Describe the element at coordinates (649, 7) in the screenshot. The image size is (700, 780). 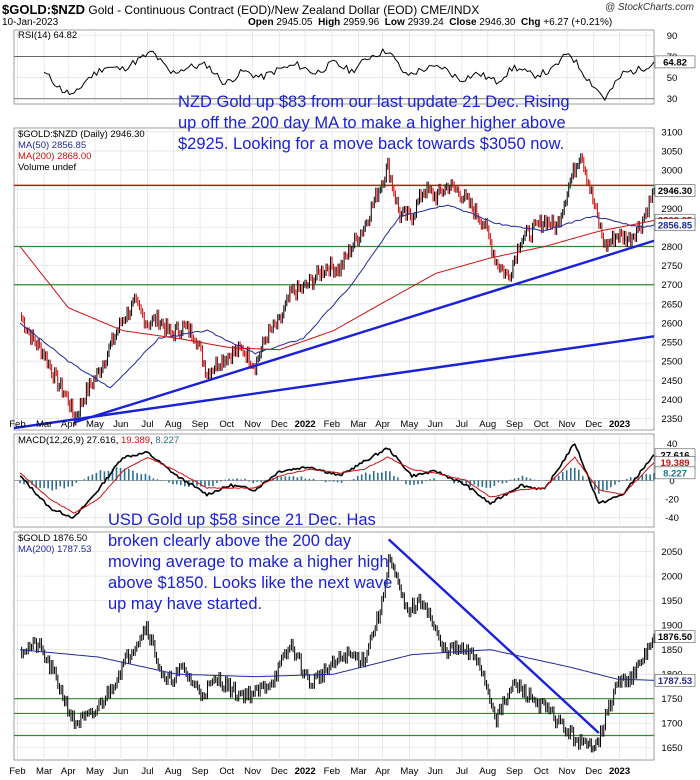
I see `stockcharts-brand: @ StockCharts.com` at that location.